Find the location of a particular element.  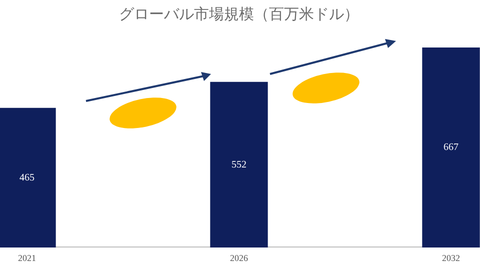

chart-title: グローバル市場規模（百万米ドル） is located at coordinates (239, 13).